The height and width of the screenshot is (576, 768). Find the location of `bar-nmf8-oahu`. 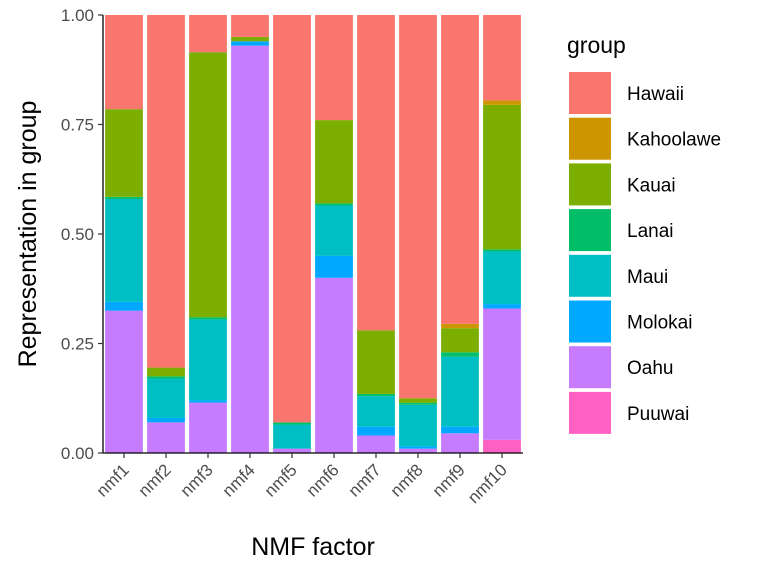

bar-nmf8-oahu is located at coordinates (418, 450).